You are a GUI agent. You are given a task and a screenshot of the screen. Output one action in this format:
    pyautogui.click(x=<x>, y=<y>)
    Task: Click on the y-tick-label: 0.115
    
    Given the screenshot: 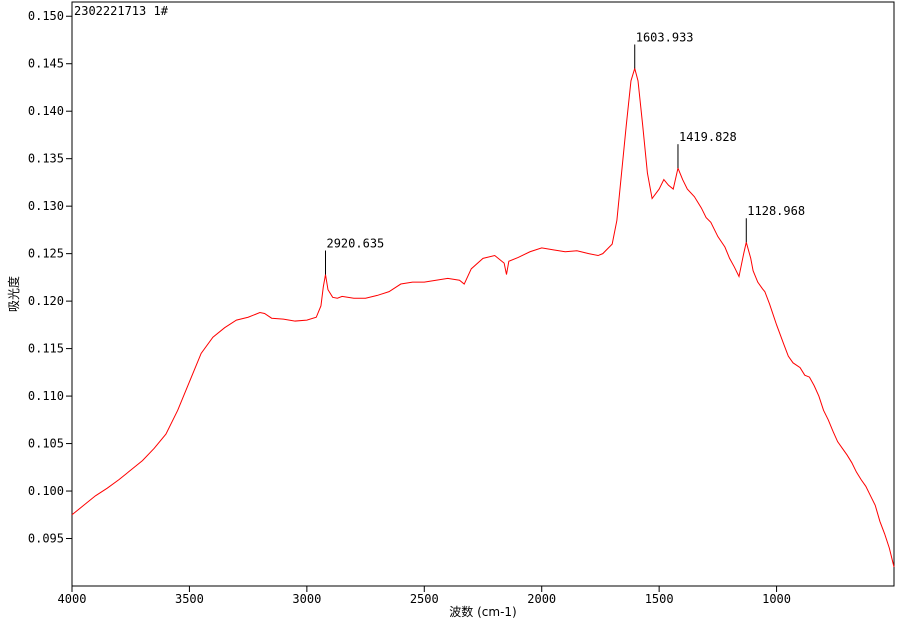 What is the action you would take?
    pyautogui.click(x=46, y=349)
    